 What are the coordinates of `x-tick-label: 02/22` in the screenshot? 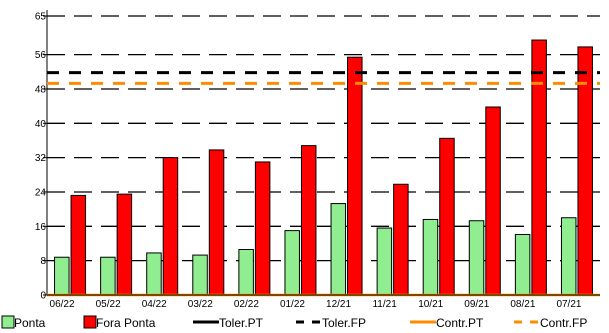 It's located at (246, 304).